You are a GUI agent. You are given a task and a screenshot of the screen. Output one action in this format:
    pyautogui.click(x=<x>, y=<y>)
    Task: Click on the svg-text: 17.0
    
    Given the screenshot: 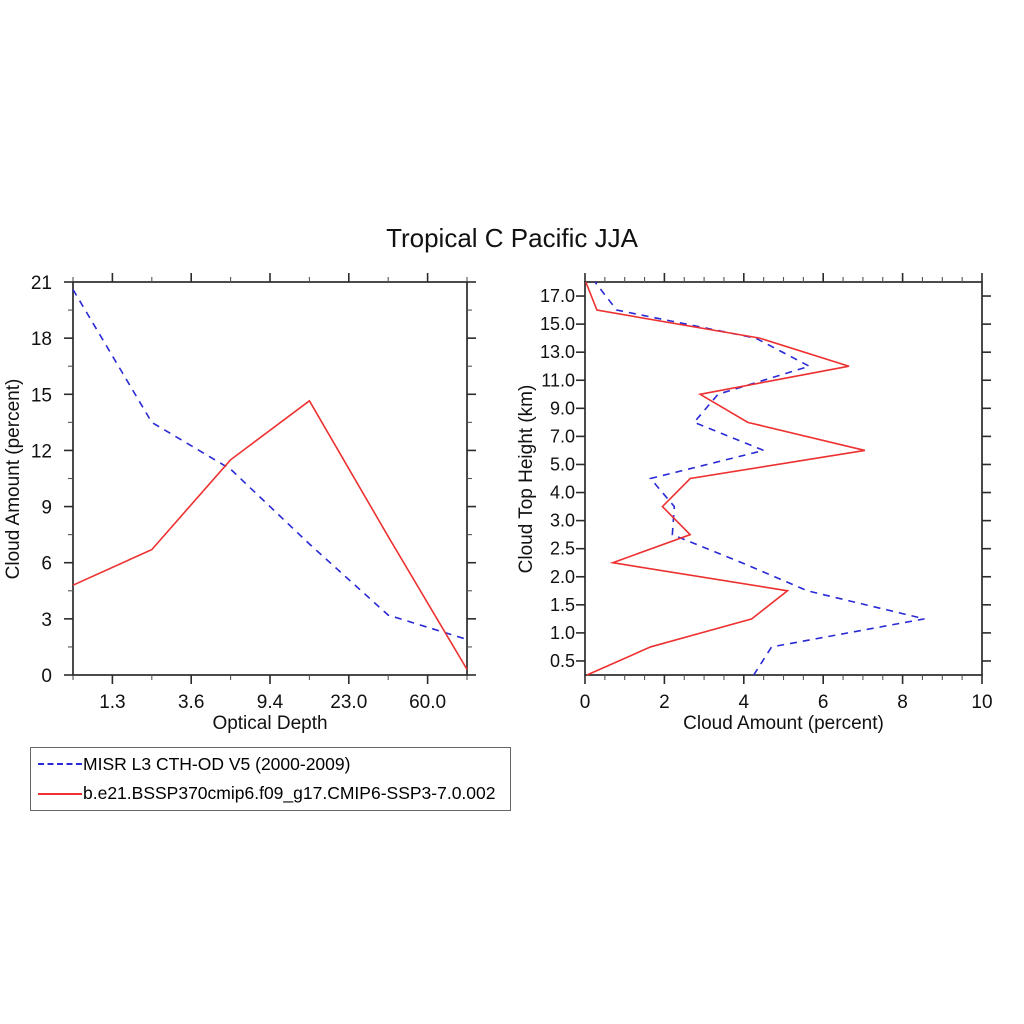 What is the action you would take?
    pyautogui.click(x=557, y=296)
    